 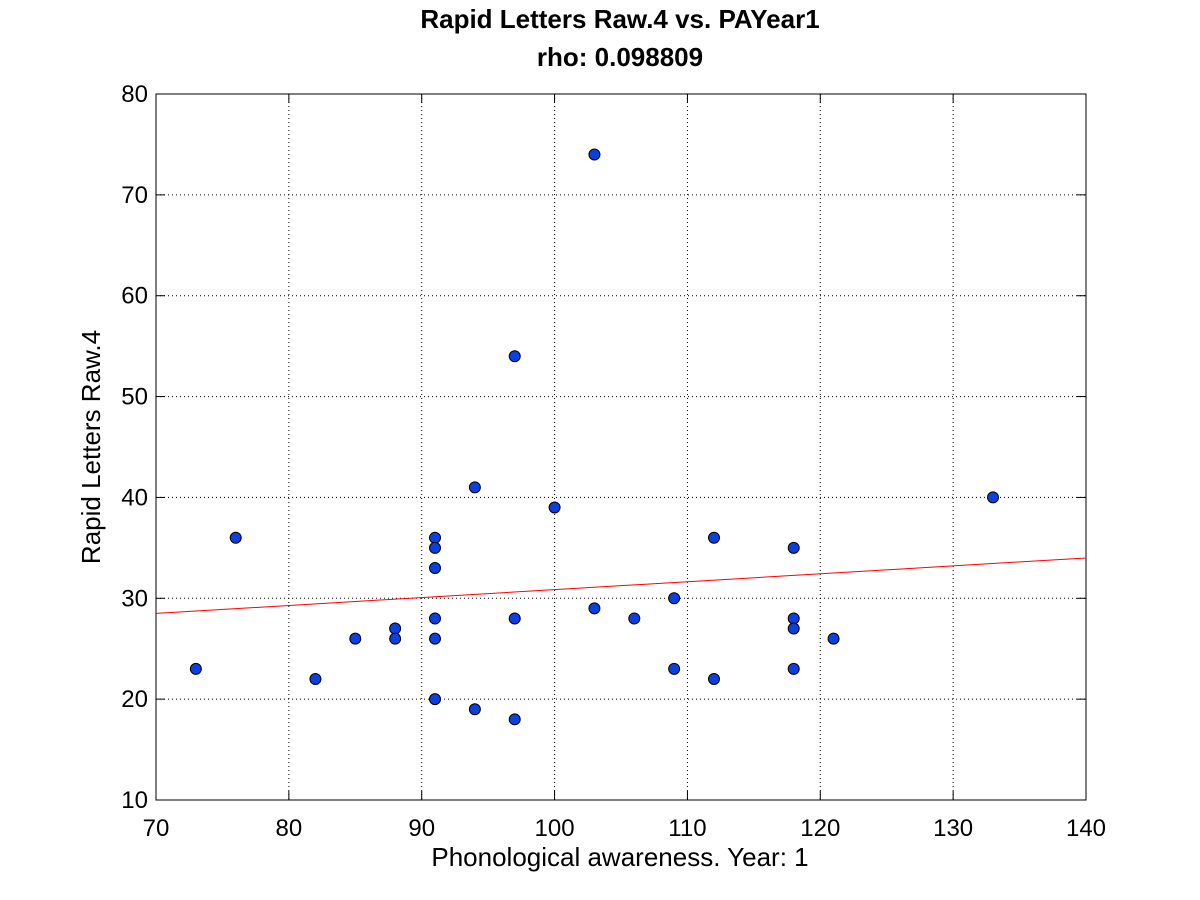 I want to click on y-tick-label: 60, so click(x=134, y=296).